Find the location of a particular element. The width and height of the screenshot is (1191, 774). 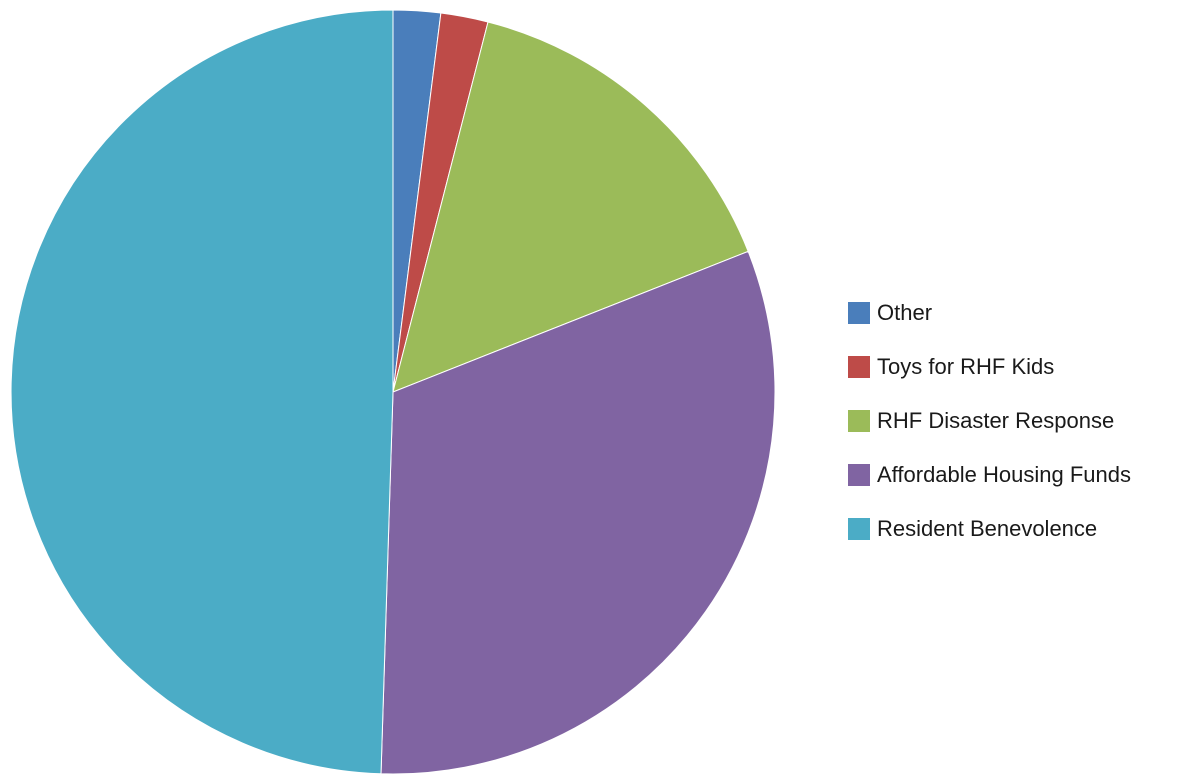

legend-label-toys-for-rhf-kids: Toys for RHF Kids is located at coordinates (966, 366).